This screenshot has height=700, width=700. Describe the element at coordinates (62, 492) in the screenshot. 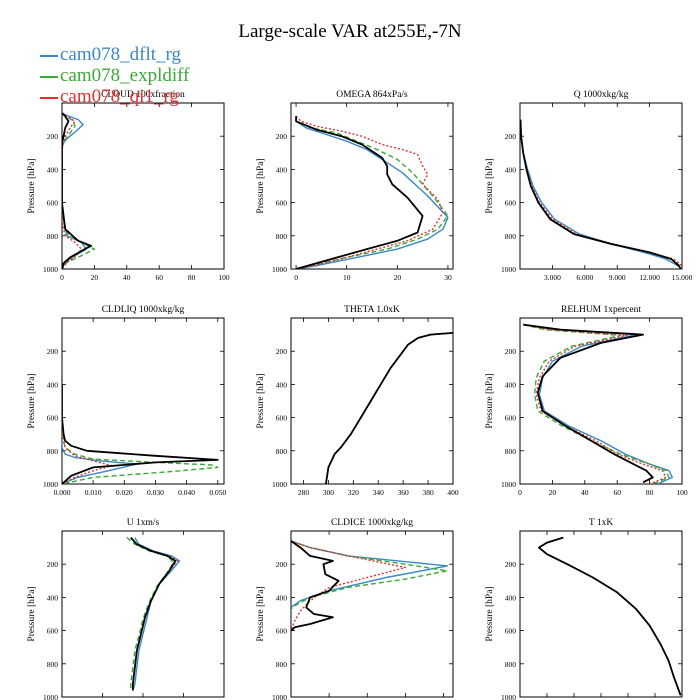

I see `x-tick-label: 0.000` at that location.